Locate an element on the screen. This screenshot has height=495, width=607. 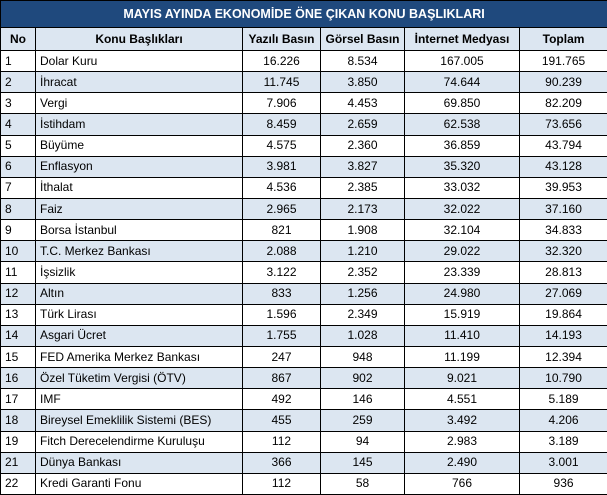
cell-print-media: 4.536 is located at coordinates (281, 187).